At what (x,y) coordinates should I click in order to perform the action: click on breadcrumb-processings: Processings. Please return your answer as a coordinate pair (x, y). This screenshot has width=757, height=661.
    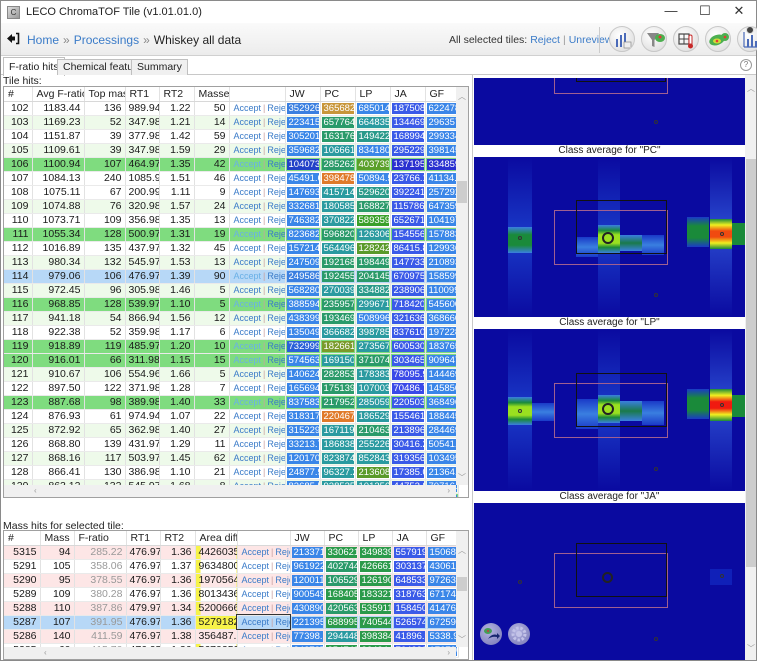
    Looking at the image, I should click on (106, 40).